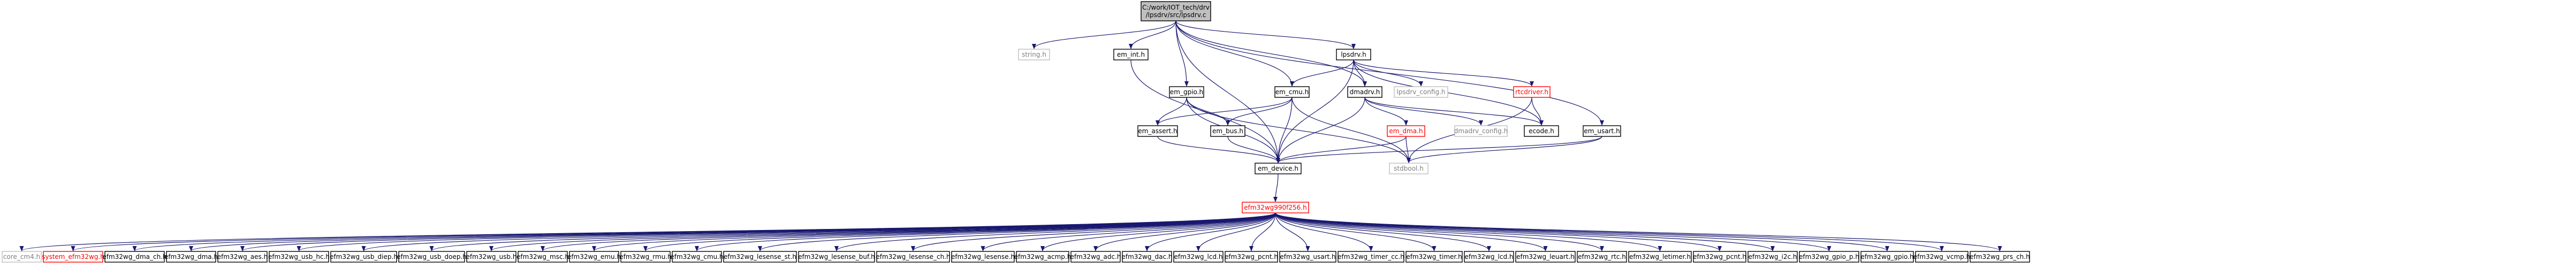 The width and height of the screenshot is (2576, 268). Describe the element at coordinates (1034, 54) in the screenshot. I see `node-string-h: string.h` at that location.